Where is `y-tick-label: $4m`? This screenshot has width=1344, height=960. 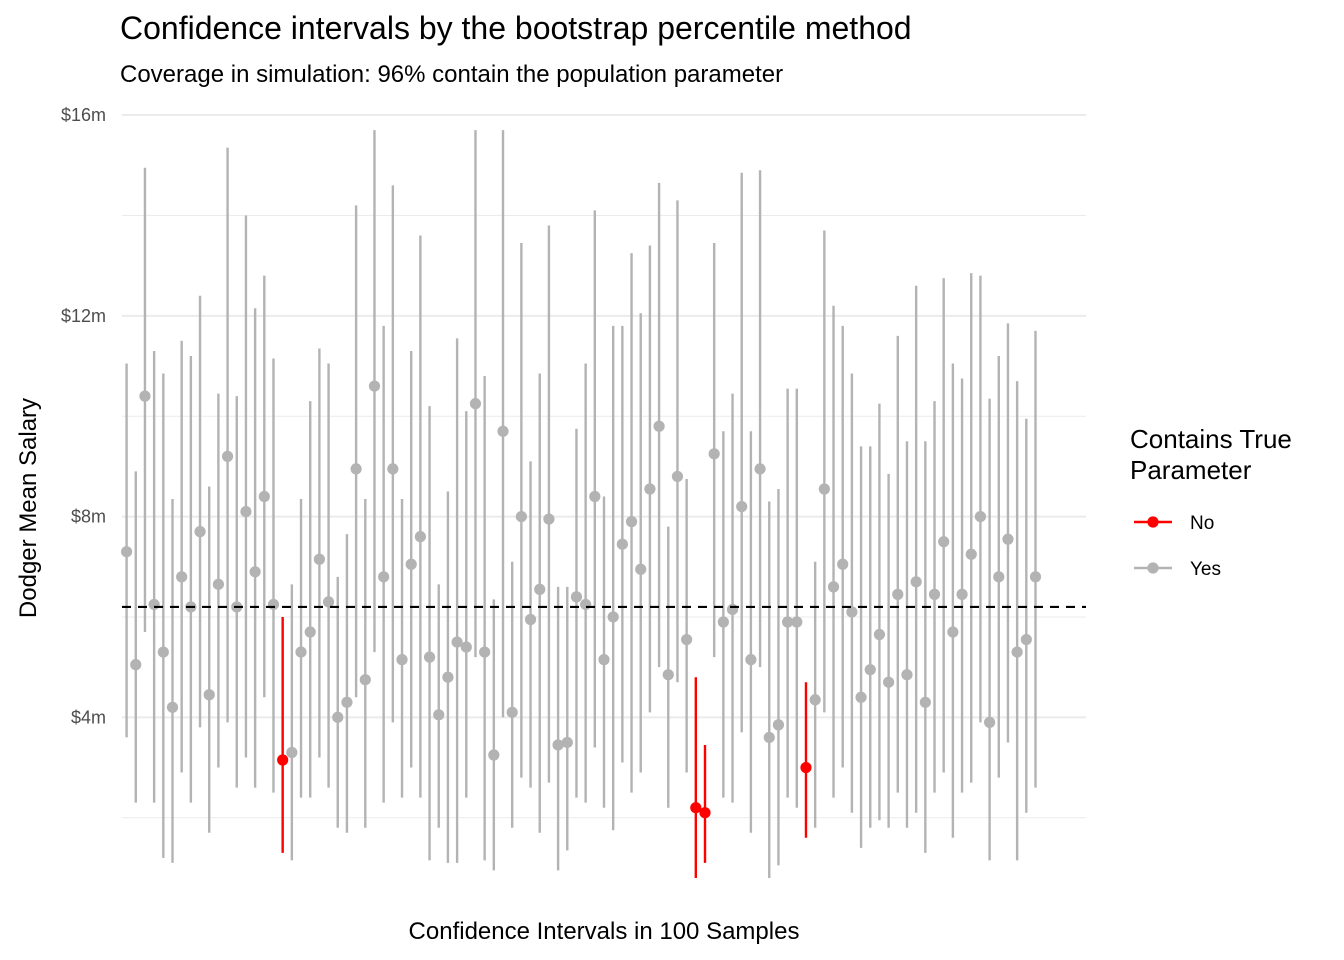
y-tick-label: $4m is located at coordinates (88, 717).